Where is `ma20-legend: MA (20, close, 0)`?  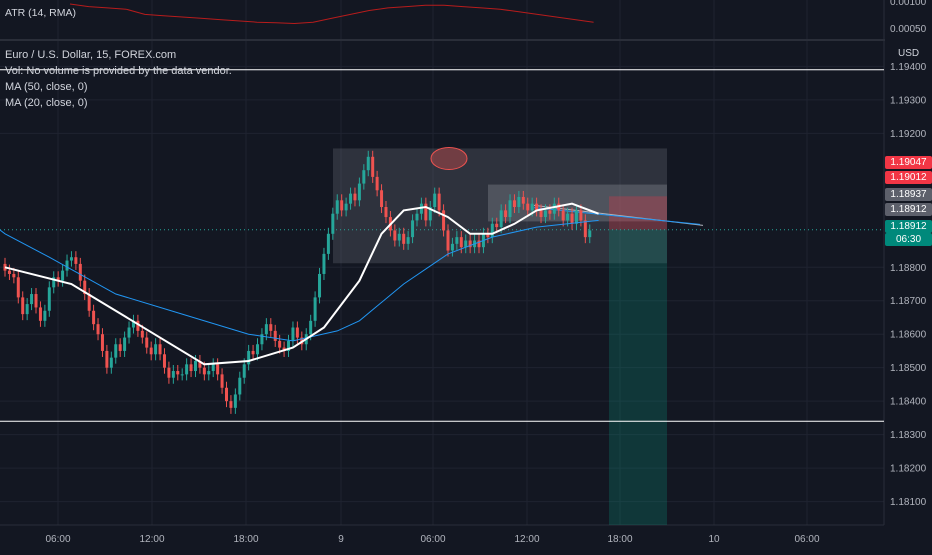 ma20-legend: MA (20, close, 0) is located at coordinates (46, 103).